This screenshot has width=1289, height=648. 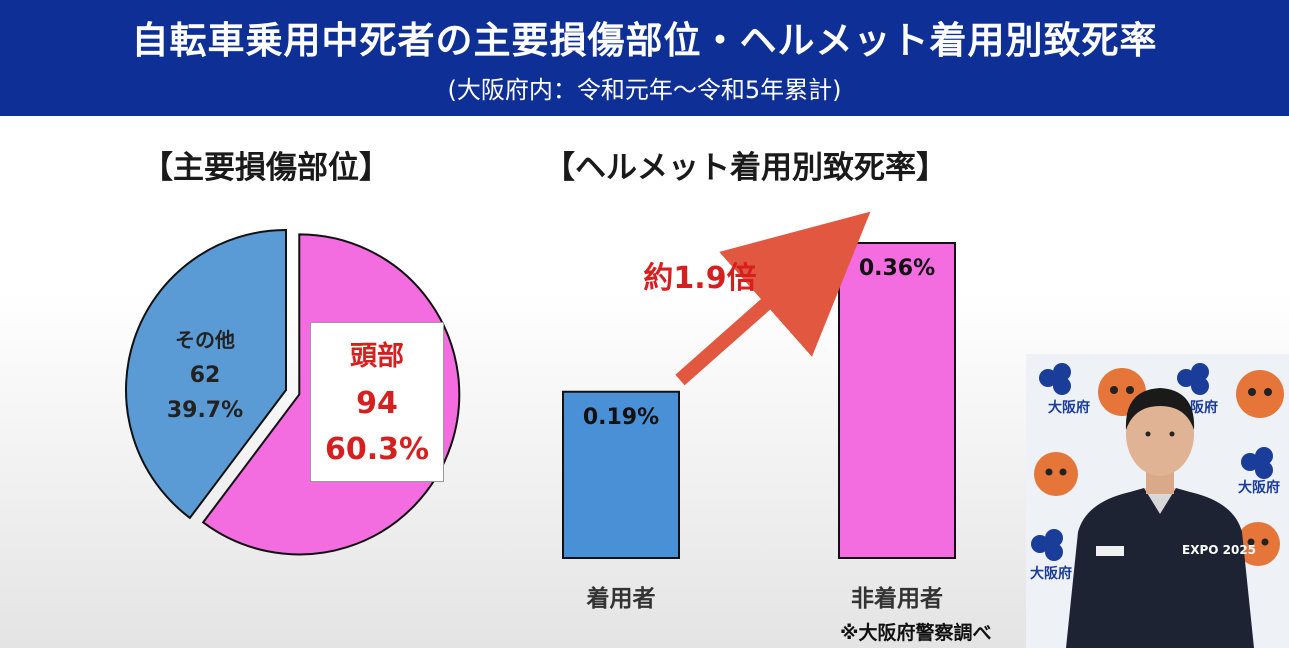 I want to click on pie-label-head: 頭部, so click(x=377, y=356).